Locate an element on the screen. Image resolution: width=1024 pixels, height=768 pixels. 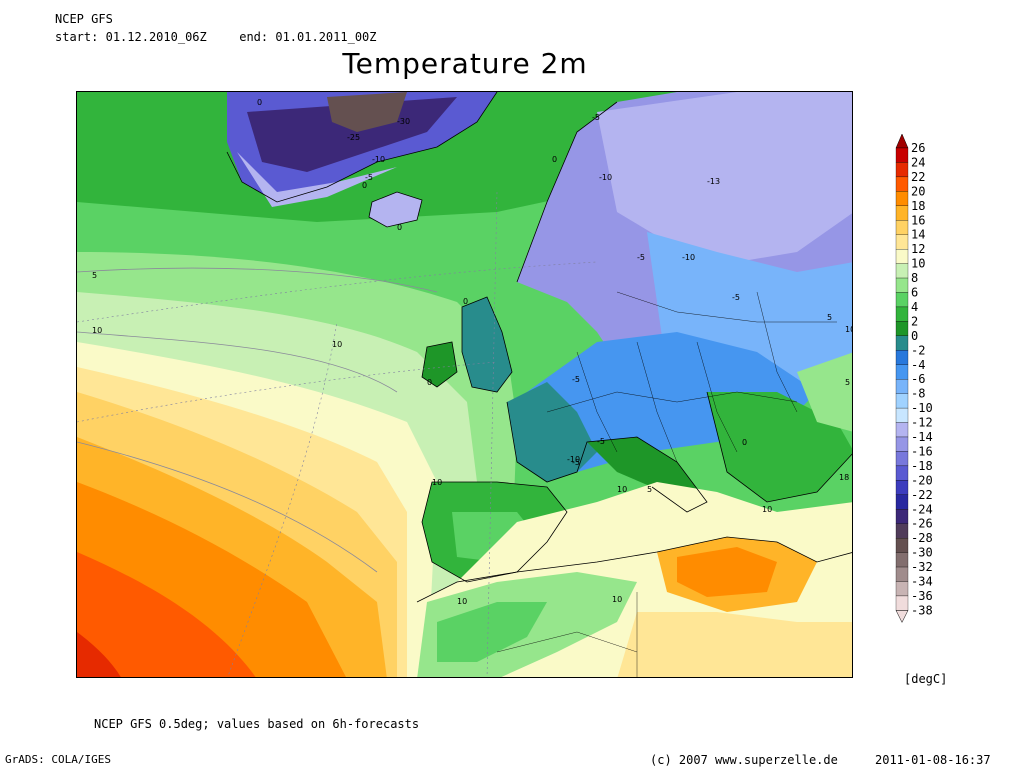
scandinavia-light is located at coordinates (724, 177).